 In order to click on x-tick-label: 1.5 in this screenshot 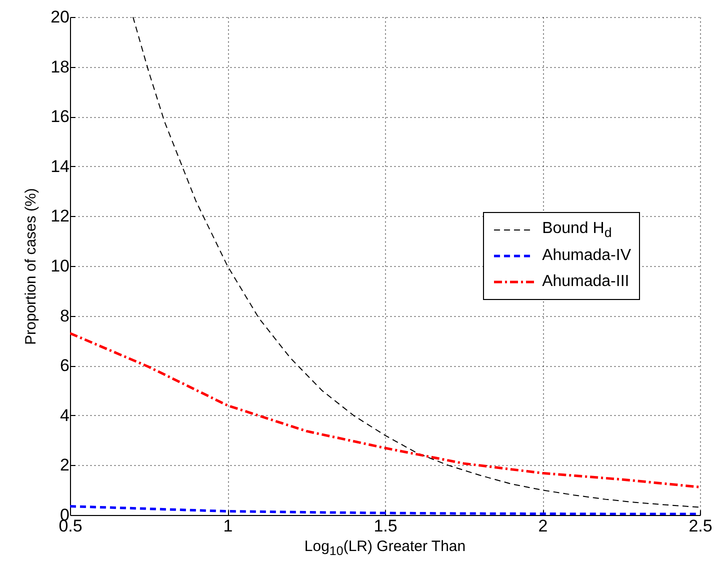, I will do `click(386, 526)`.